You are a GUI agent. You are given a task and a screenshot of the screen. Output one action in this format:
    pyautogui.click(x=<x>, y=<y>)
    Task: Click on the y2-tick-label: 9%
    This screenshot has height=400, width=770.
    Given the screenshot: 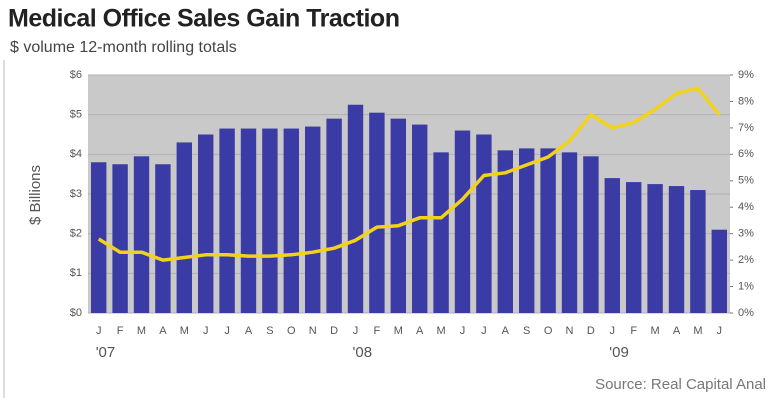 What is the action you would take?
    pyautogui.click(x=746, y=75)
    